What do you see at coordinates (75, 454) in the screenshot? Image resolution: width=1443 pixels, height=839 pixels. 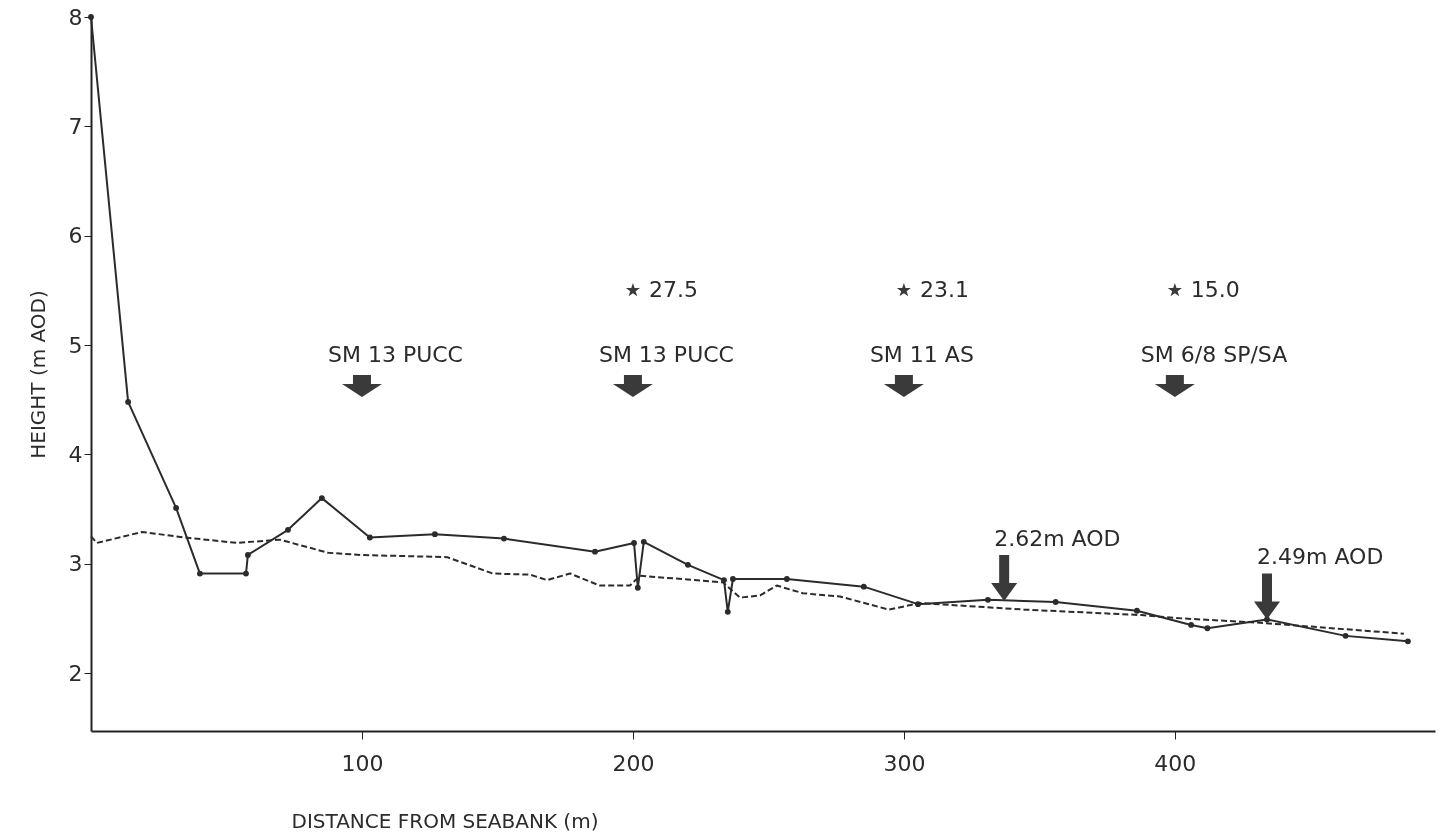 I see `y-tick-label: 4` at bounding box center [75, 454].